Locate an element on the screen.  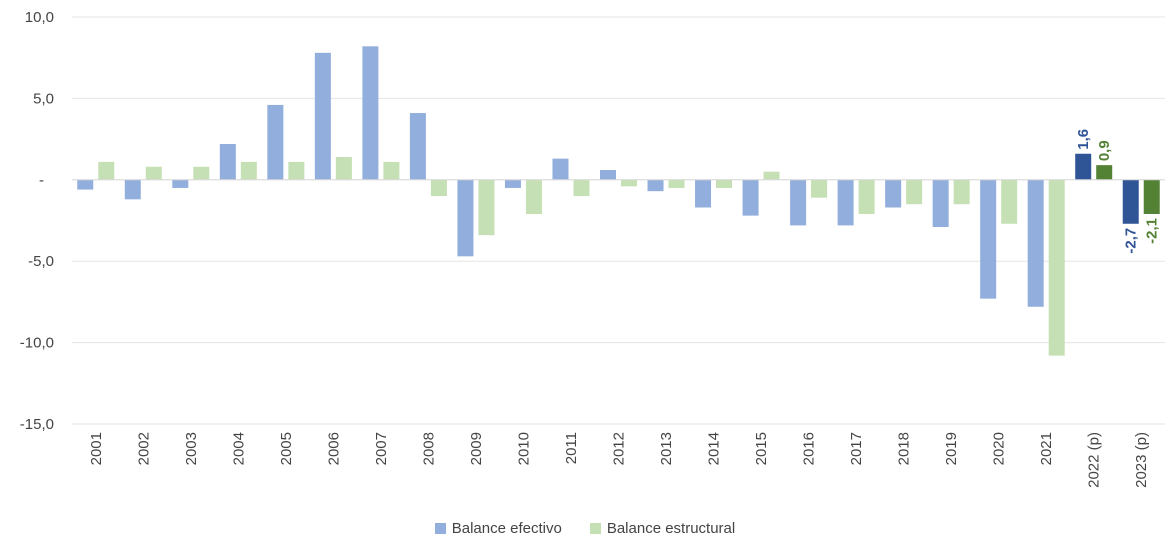
x-category-label: 2015 is located at coordinates (761, 448).